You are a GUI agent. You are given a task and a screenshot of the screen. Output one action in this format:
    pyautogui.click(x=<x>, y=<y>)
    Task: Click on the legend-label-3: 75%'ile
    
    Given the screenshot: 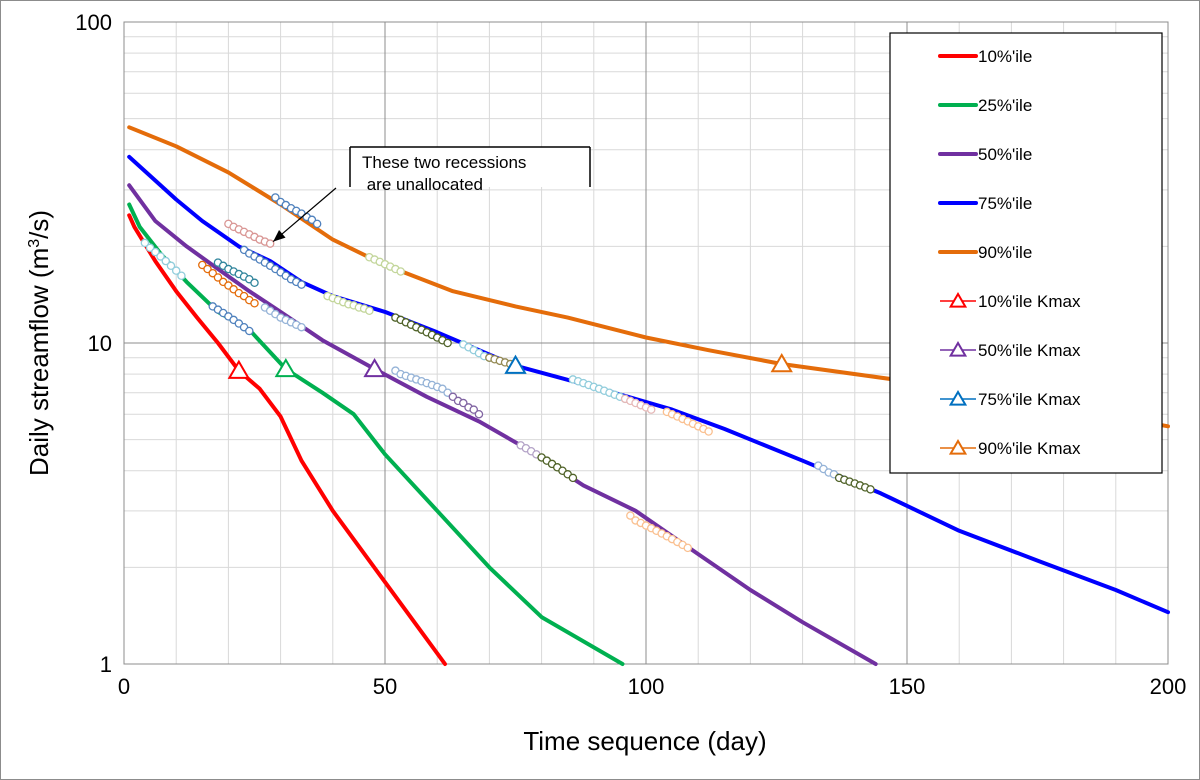 What is the action you would take?
    pyautogui.click(x=1005, y=203)
    